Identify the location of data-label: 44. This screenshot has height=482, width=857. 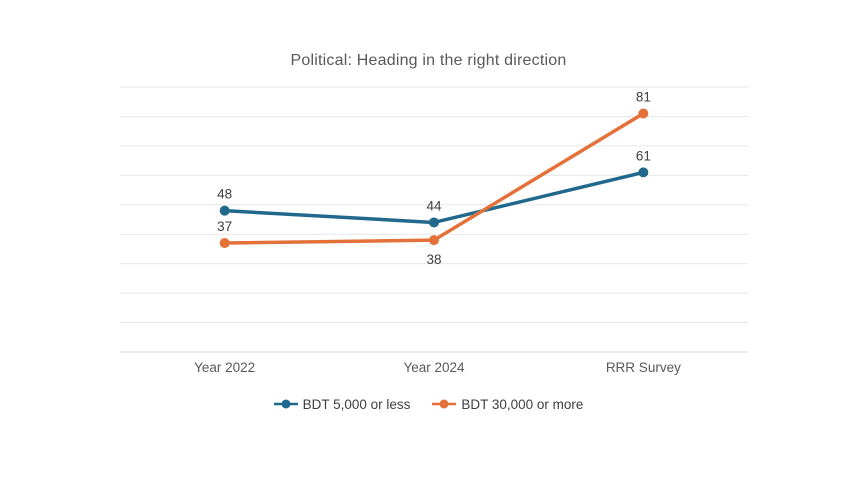
(434, 205).